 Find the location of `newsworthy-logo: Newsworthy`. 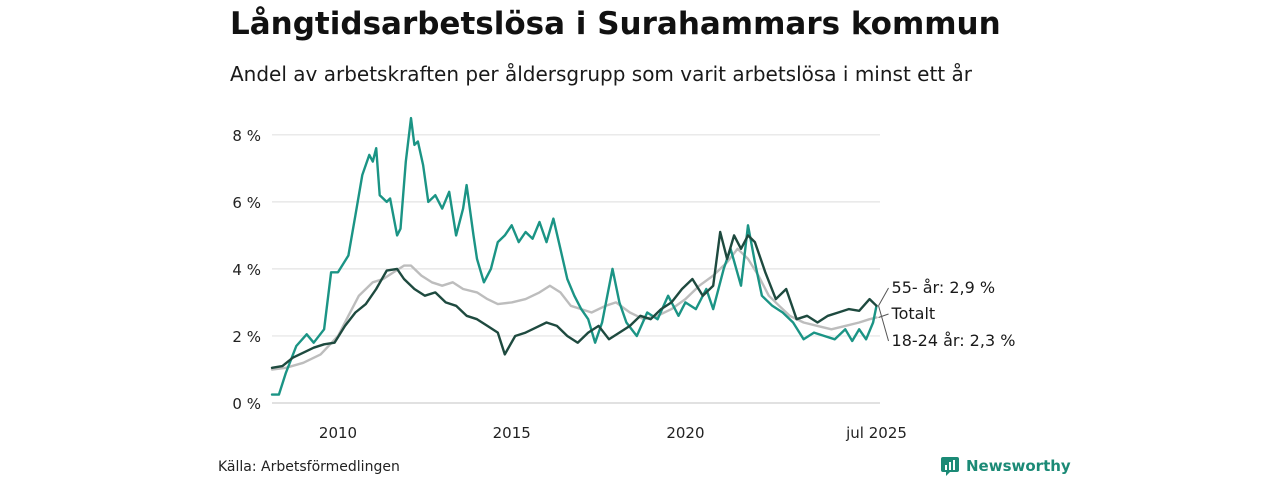

newsworthy-logo: Newsworthy is located at coordinates (1005, 466).